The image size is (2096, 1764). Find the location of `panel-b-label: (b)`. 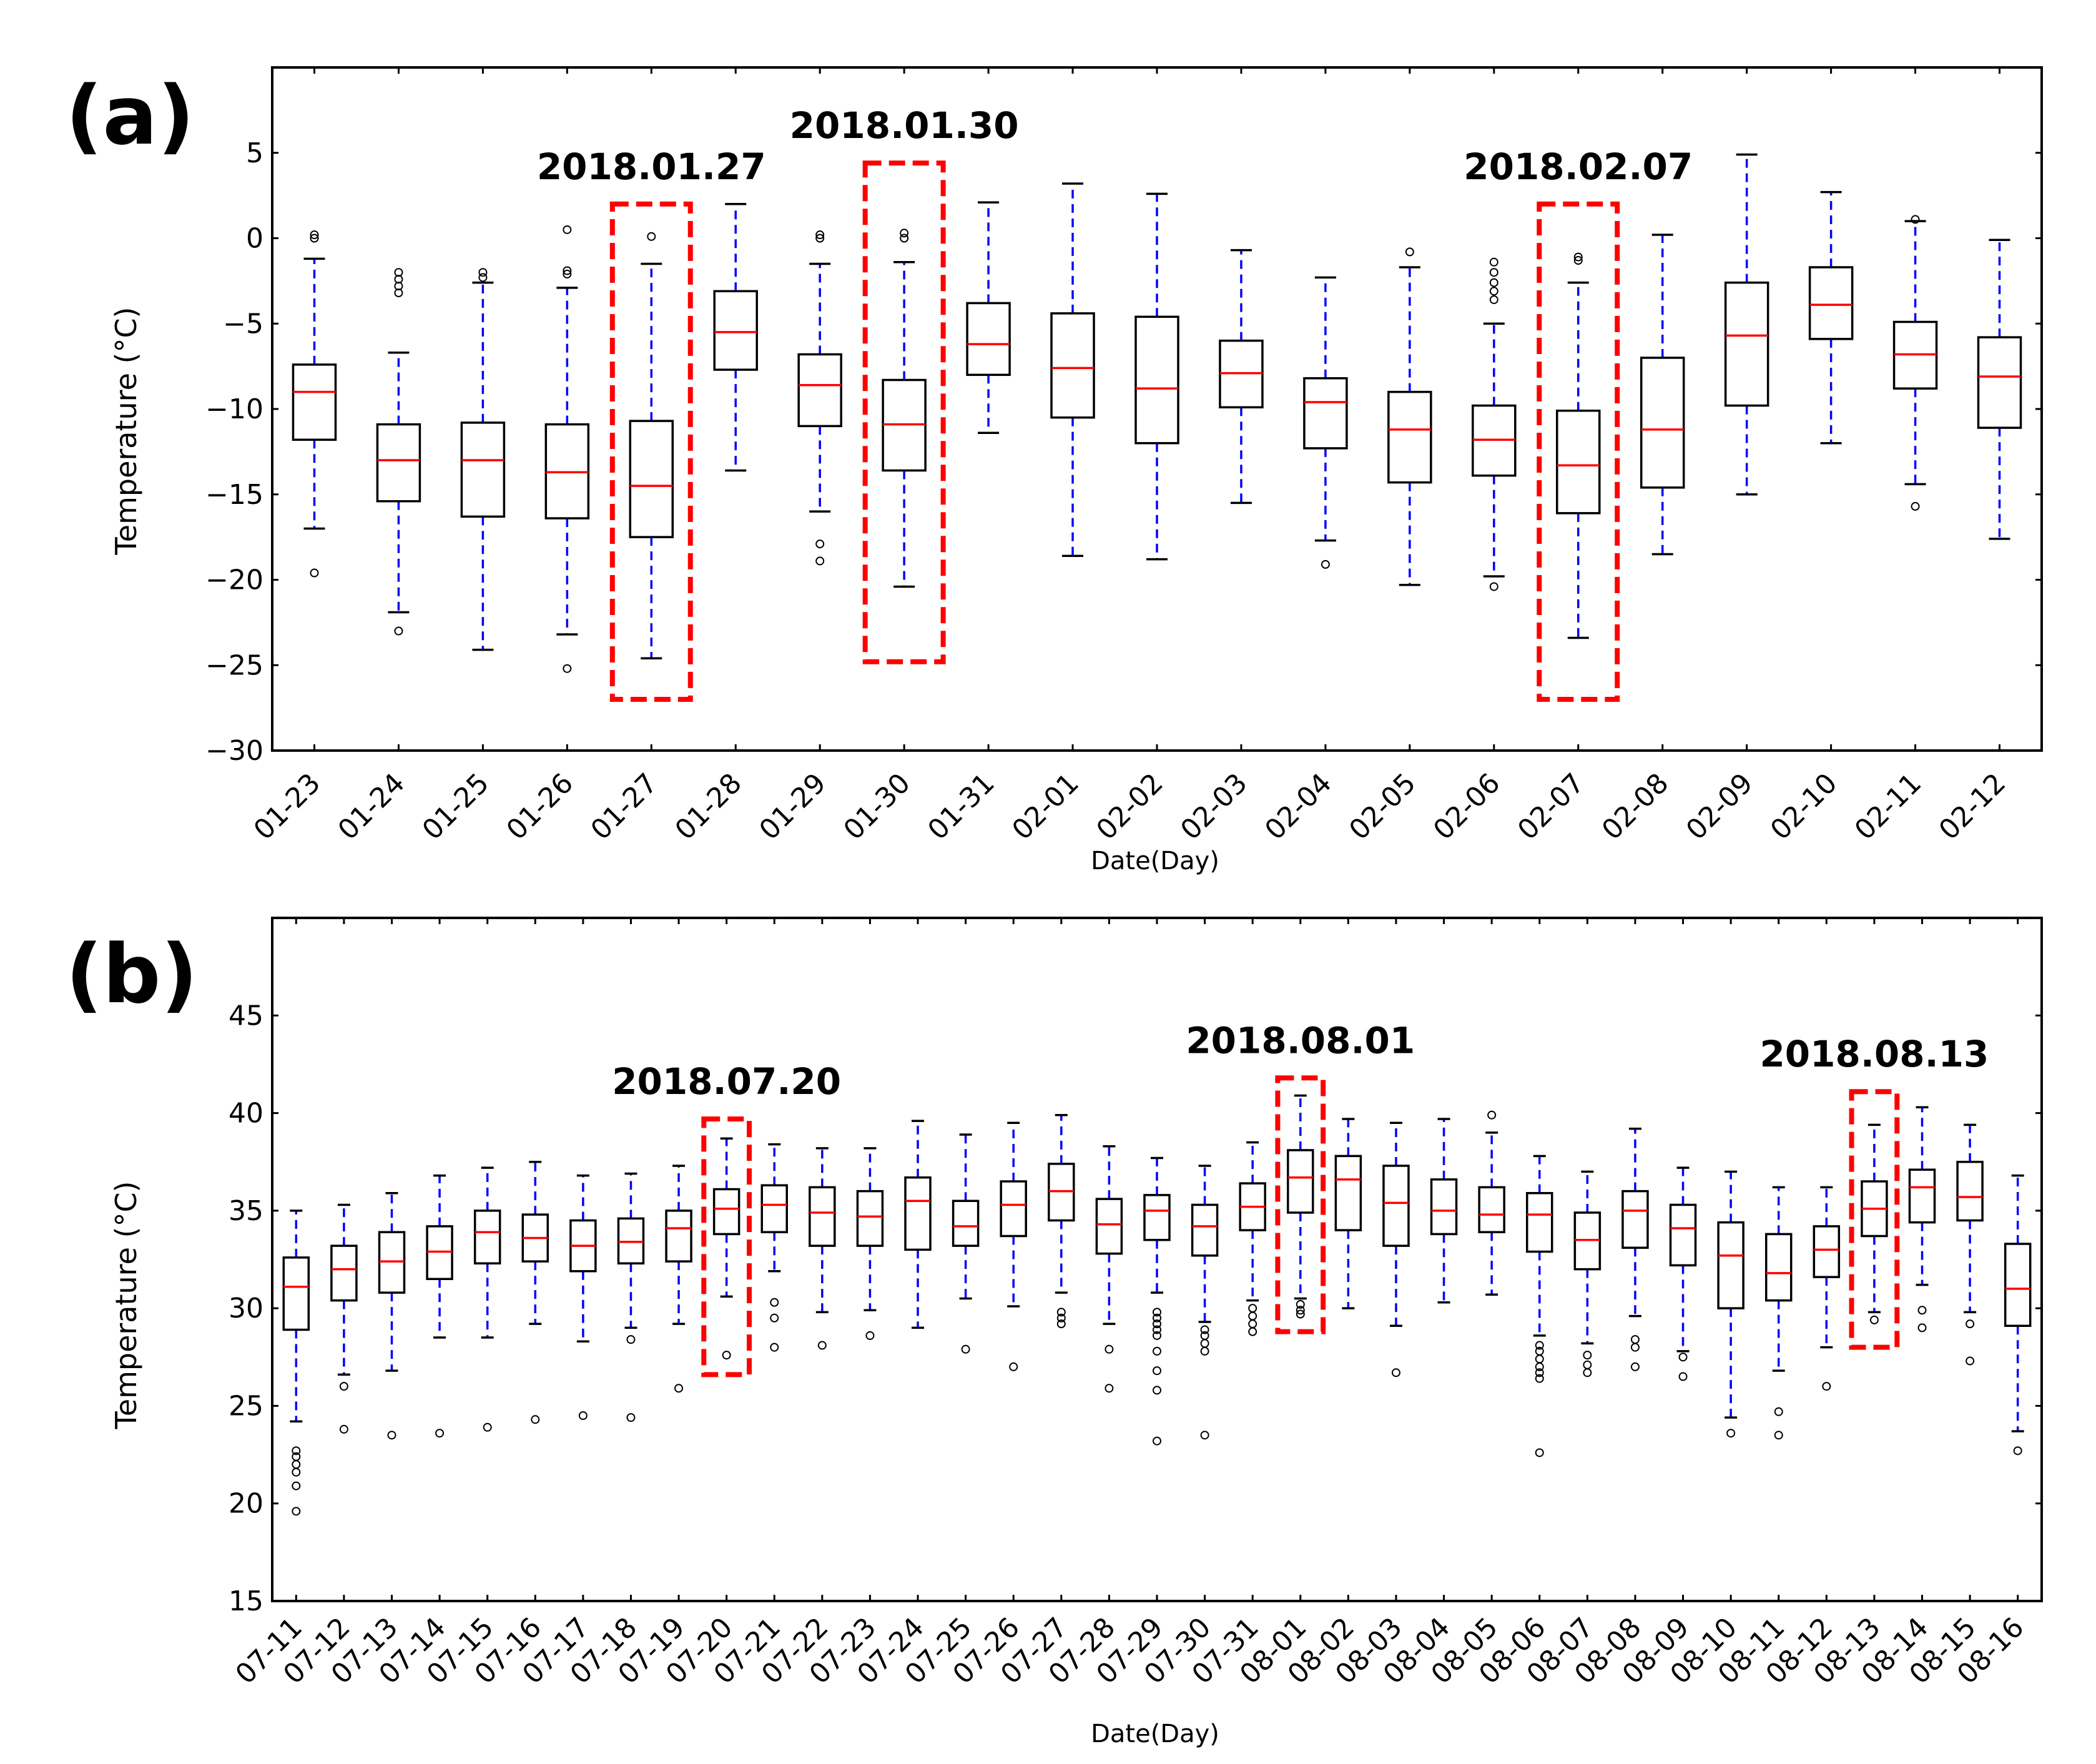

panel-b-label: (b) is located at coordinates (132, 974).